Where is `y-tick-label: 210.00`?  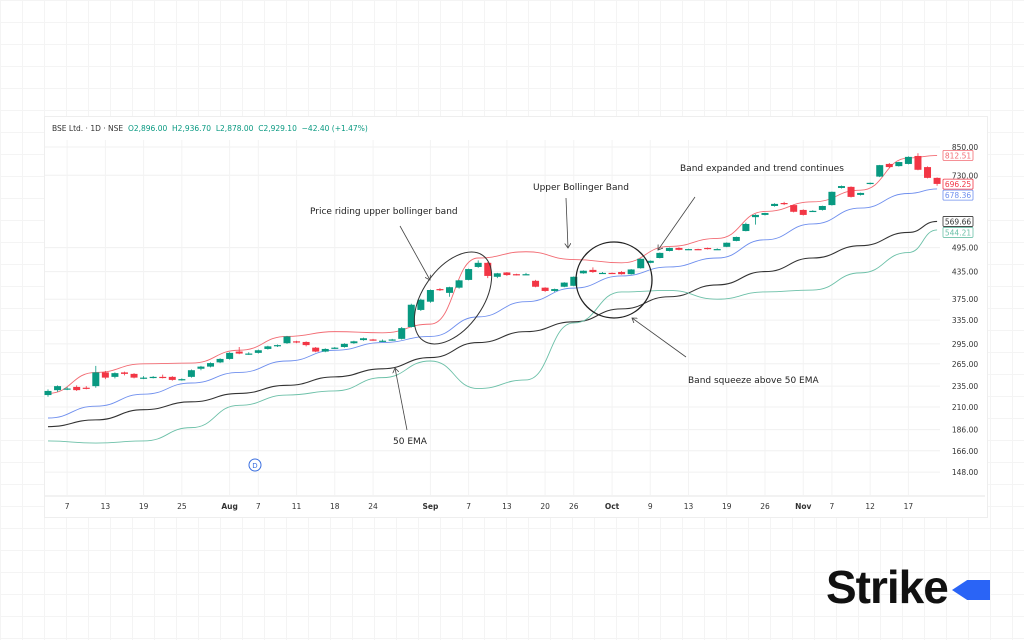 y-tick-label: 210.00 is located at coordinates (965, 407).